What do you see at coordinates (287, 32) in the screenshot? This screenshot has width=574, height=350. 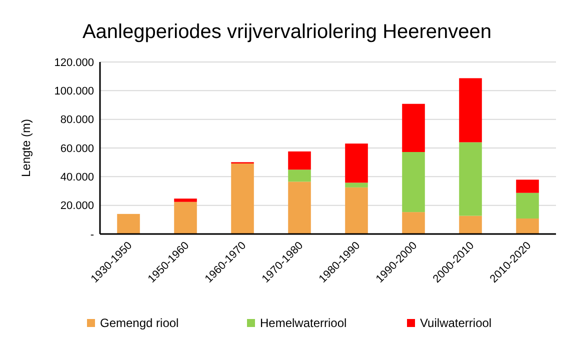 I see `chart-title: Aanlegperiodes vrijvervalriolering Heerenveen` at bounding box center [287, 32].